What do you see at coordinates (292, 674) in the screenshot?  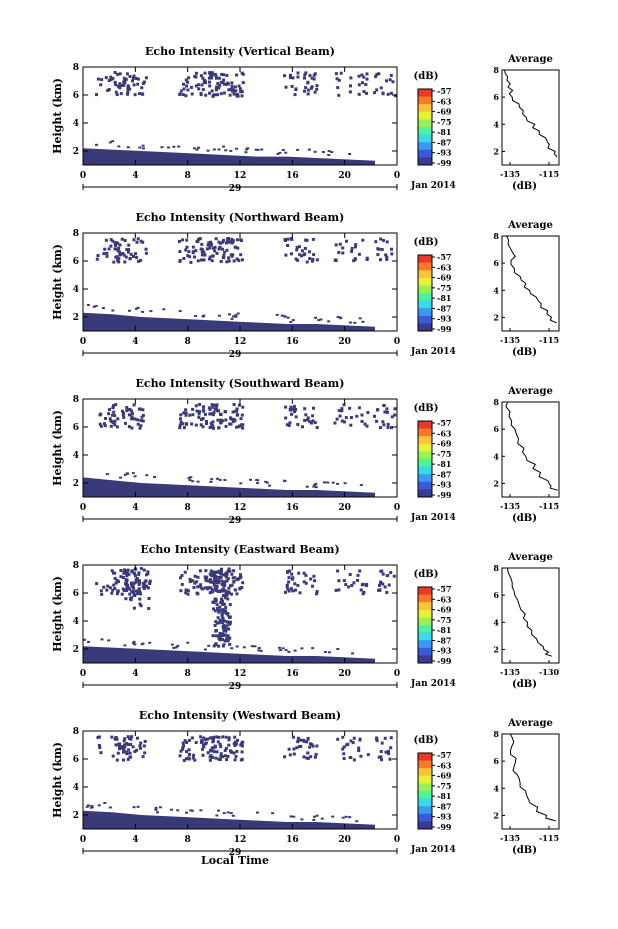 I see `x-tick-label: 16` at bounding box center [292, 674].